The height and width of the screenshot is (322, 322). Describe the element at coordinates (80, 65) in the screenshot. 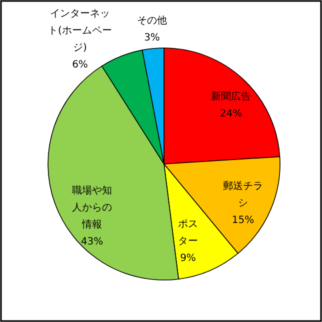

I see `data-label: 6%` at that location.